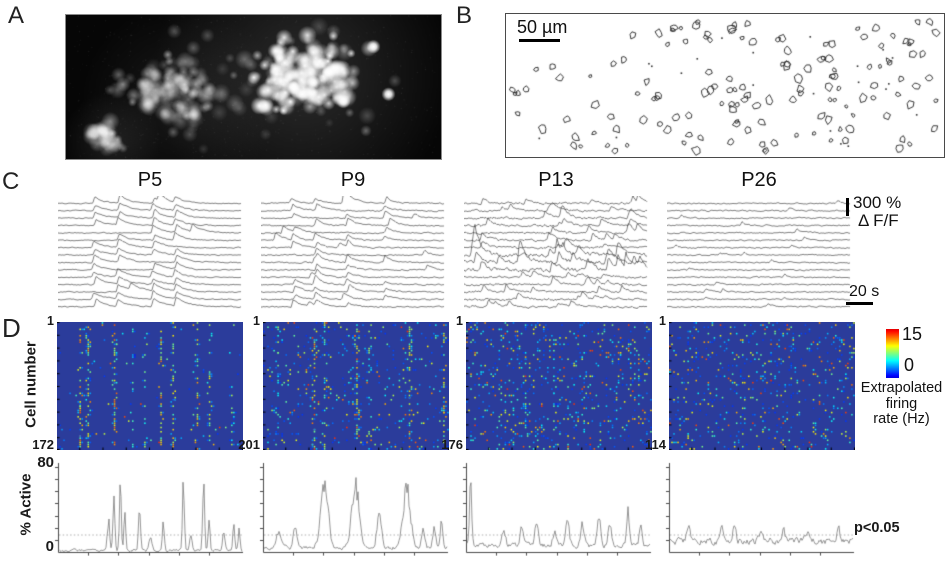  What do you see at coordinates (11, 181) in the screenshot?
I see `panel-c-letter: C` at bounding box center [11, 181].